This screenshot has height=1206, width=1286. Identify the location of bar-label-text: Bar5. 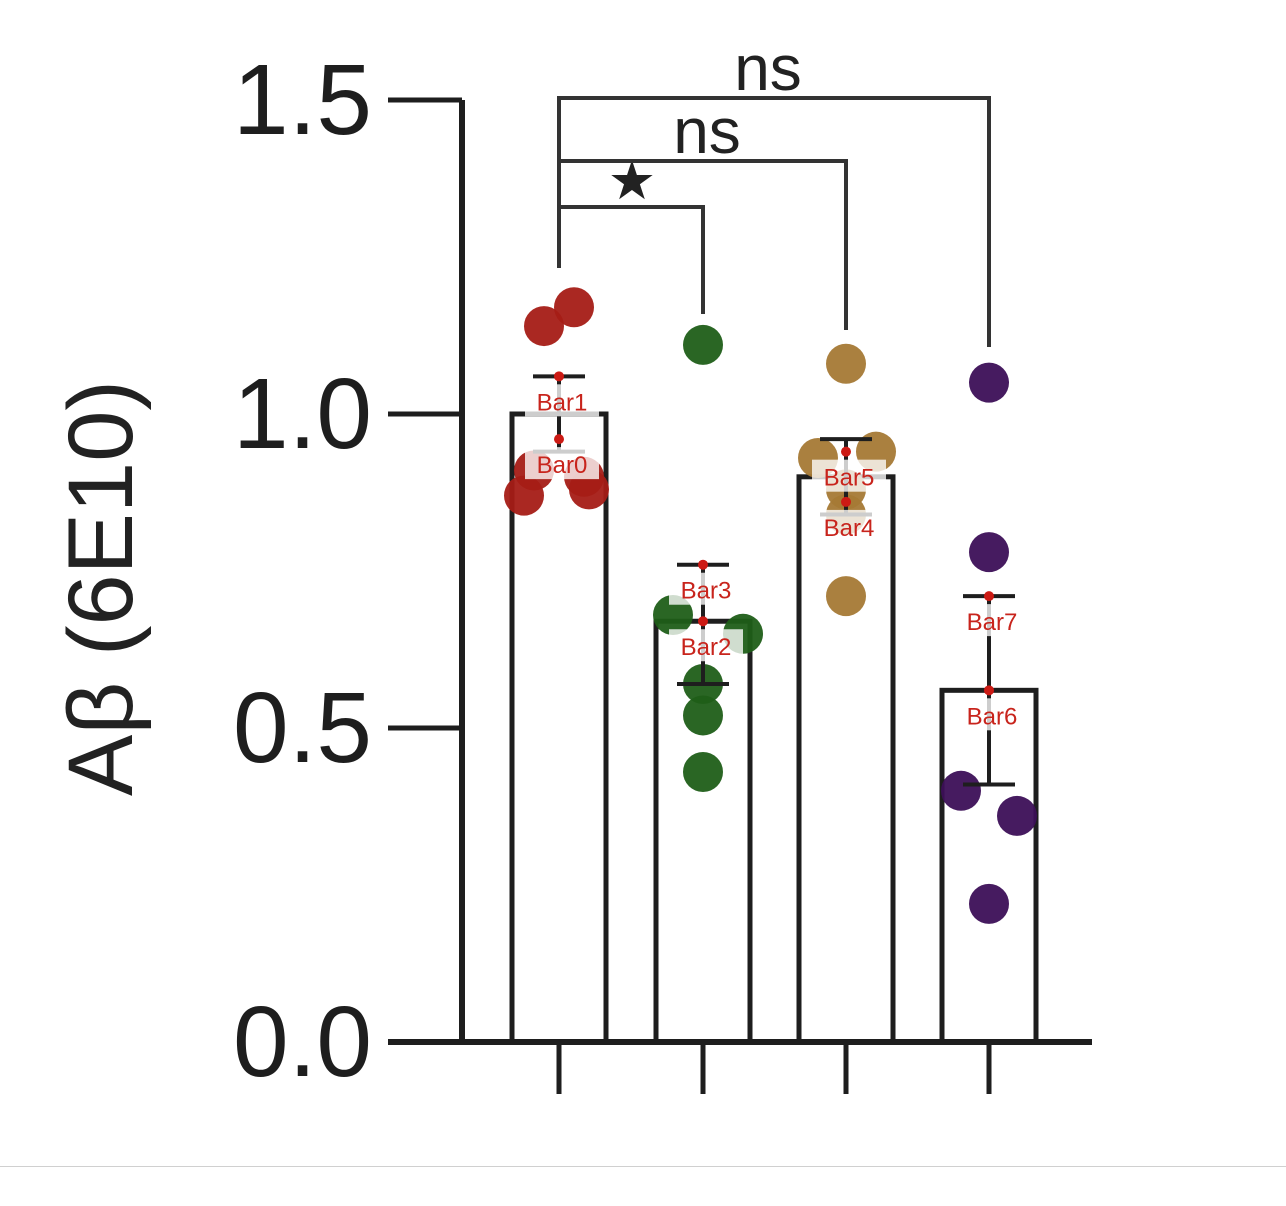
(849, 478).